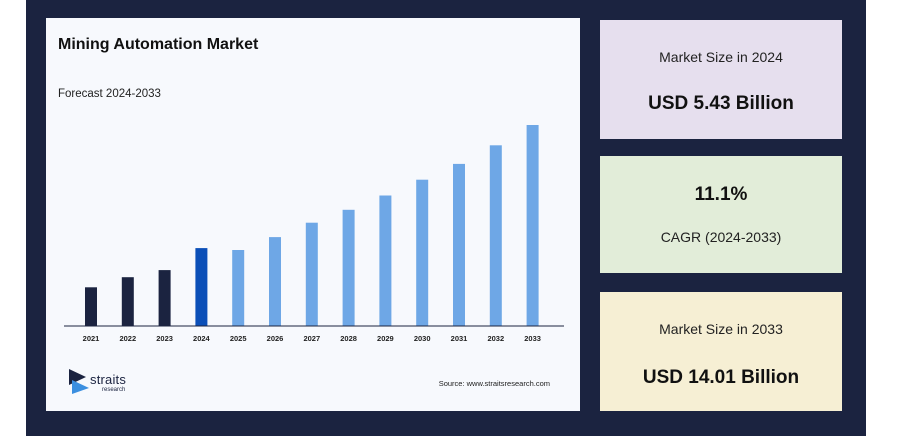 The width and height of the screenshot is (924, 436). Describe the element at coordinates (495, 338) in the screenshot. I see `x-tick-label-2032: 2032` at that location.